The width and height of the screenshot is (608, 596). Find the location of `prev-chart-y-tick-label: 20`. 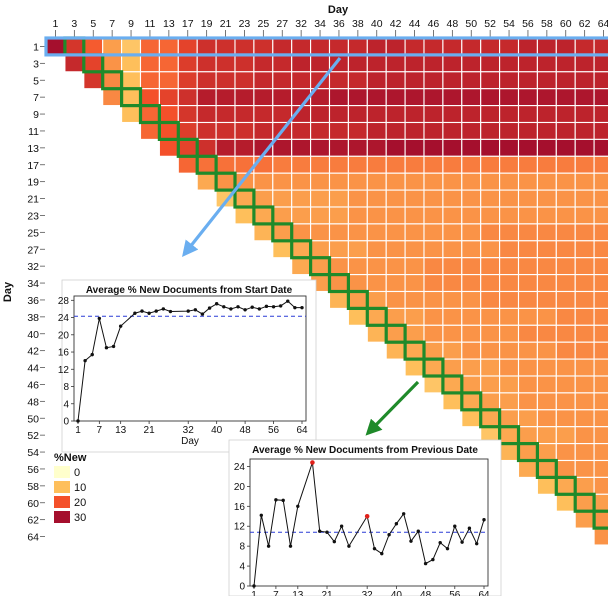

prev-chart-y-tick-label: 20 is located at coordinates (240, 487).